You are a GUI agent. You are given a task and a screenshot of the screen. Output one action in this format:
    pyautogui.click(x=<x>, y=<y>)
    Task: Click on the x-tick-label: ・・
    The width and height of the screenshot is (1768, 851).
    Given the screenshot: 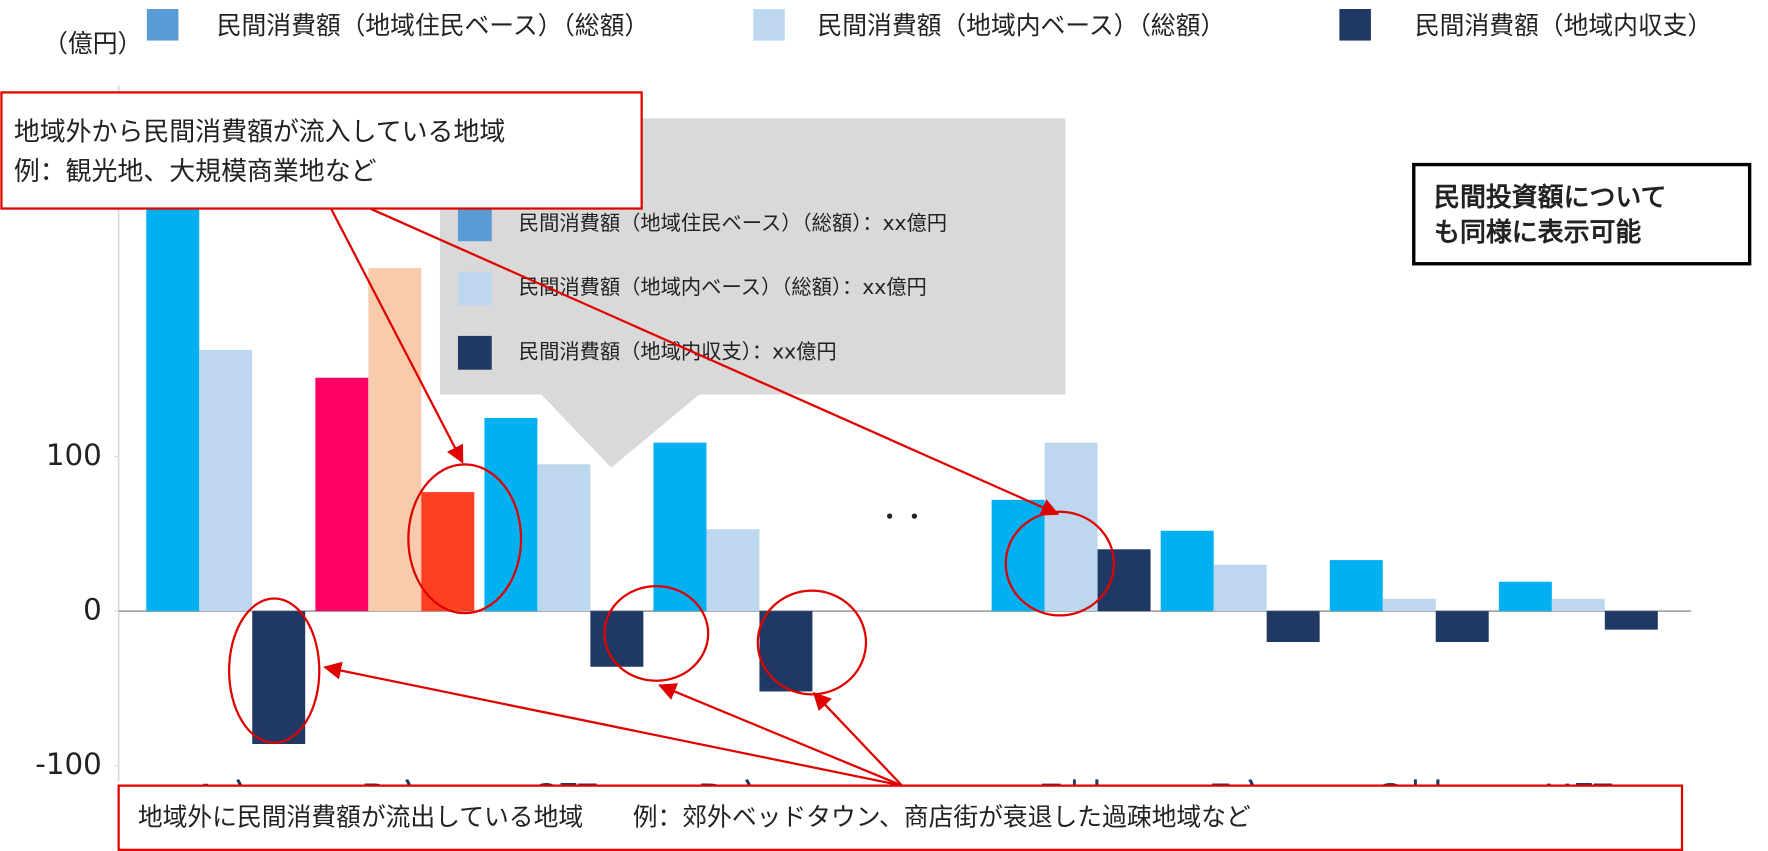 What is the action you would take?
    pyautogui.click(x=902, y=516)
    